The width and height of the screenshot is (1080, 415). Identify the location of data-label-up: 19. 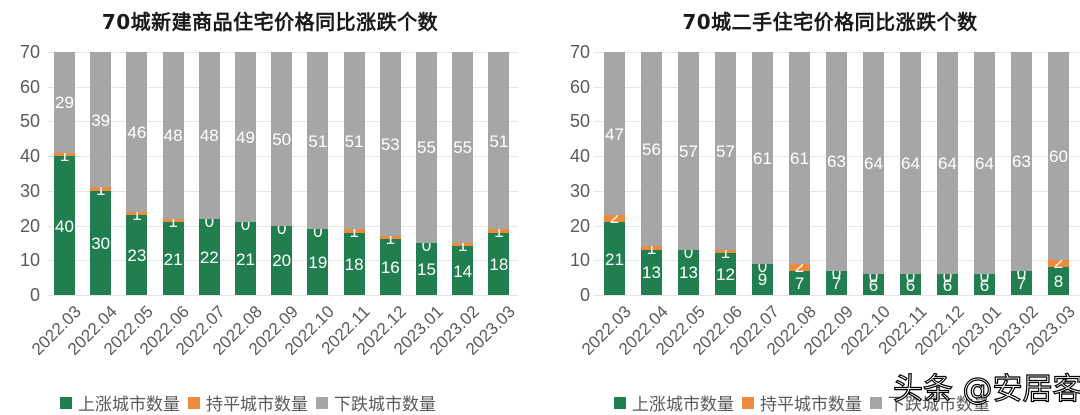
(318, 263).